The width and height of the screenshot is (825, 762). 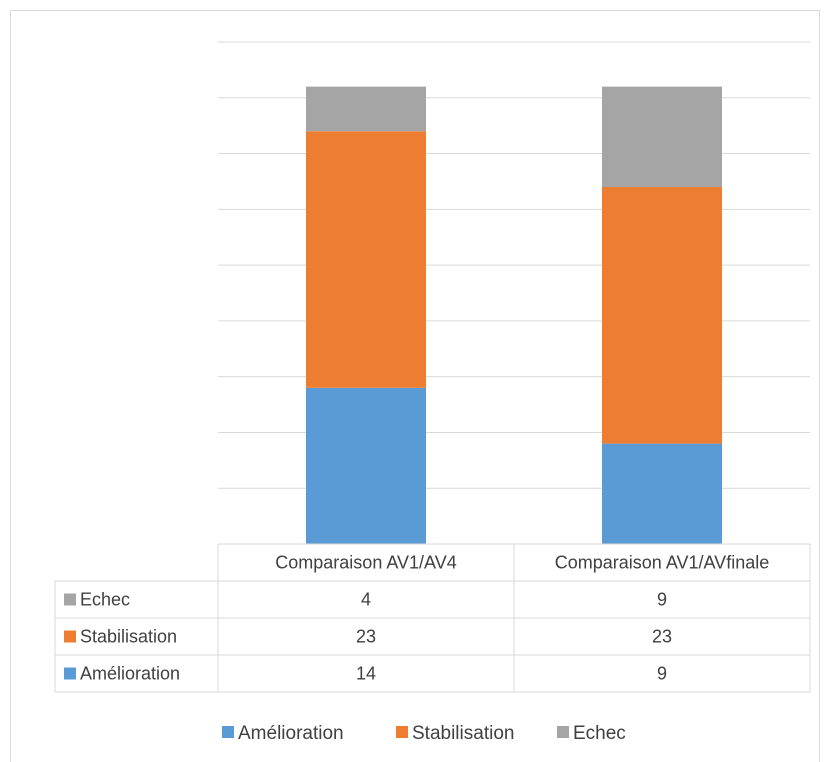 What do you see at coordinates (366, 674) in the screenshot?
I see `table-cell-value: 14` at bounding box center [366, 674].